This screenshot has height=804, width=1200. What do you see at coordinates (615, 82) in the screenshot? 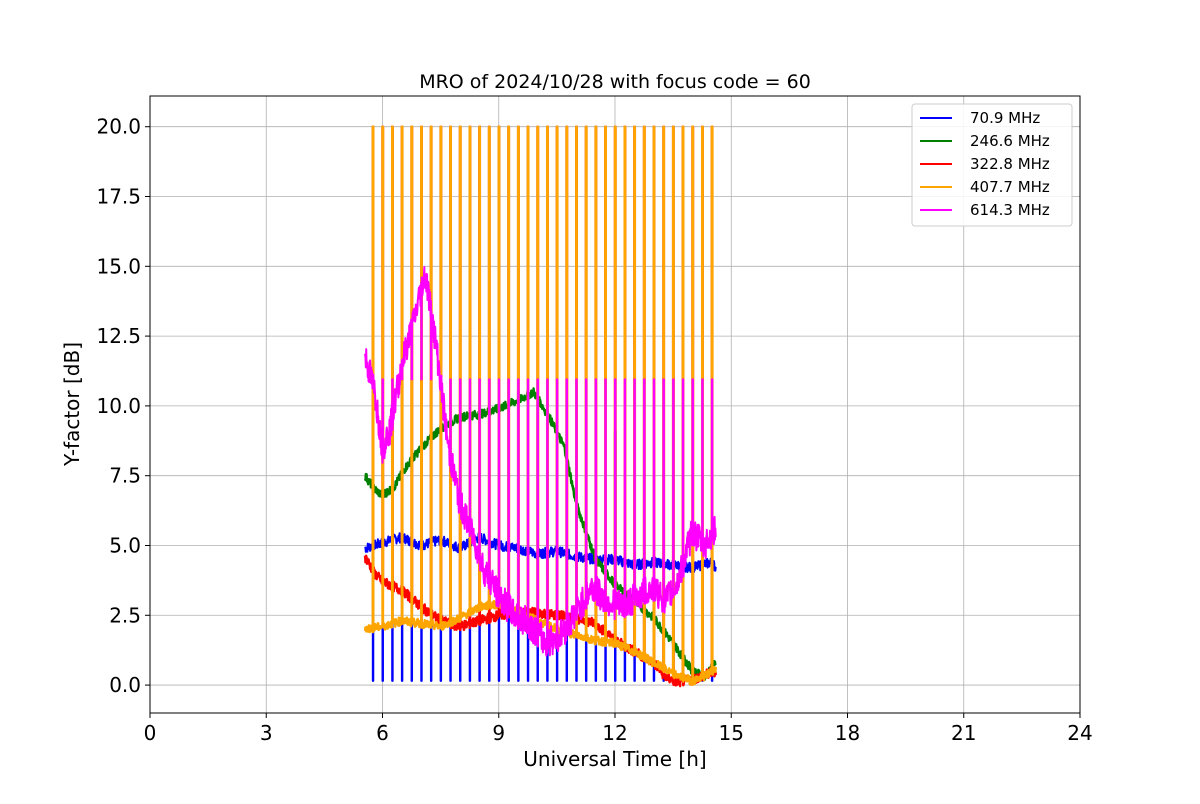
I see `chart-title: MRO of 2024/10/28 with focus code = 60` at bounding box center [615, 82].